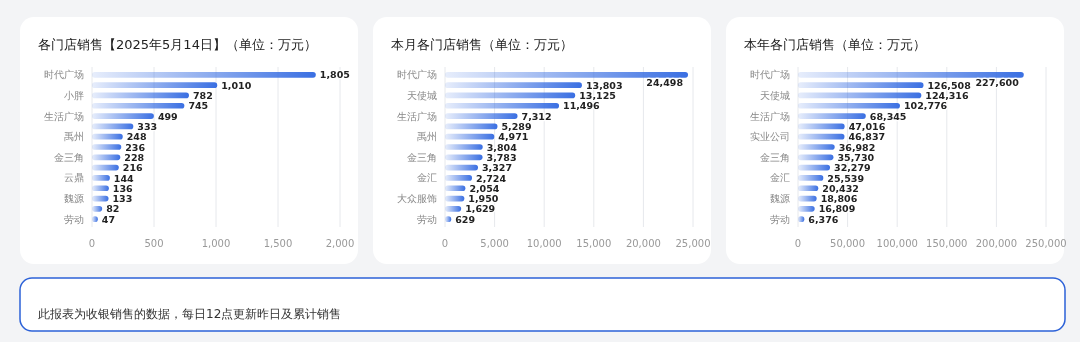  Describe the element at coordinates (147, 126) in the screenshot. I see `data-label: 333` at that location.